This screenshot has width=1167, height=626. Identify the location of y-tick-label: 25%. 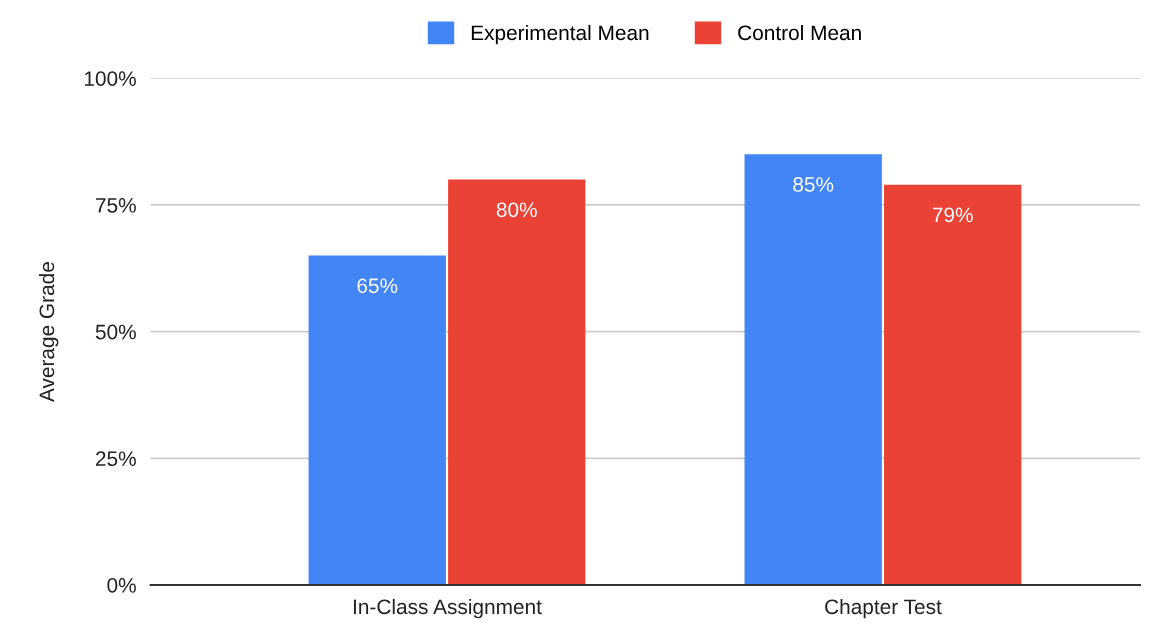
(116, 459).